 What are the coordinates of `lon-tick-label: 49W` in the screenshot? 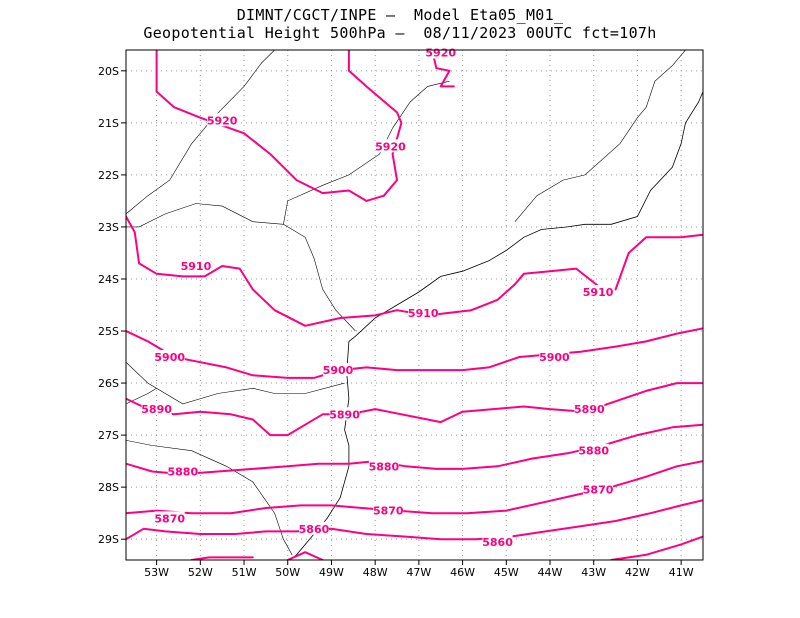 It's located at (331, 572).